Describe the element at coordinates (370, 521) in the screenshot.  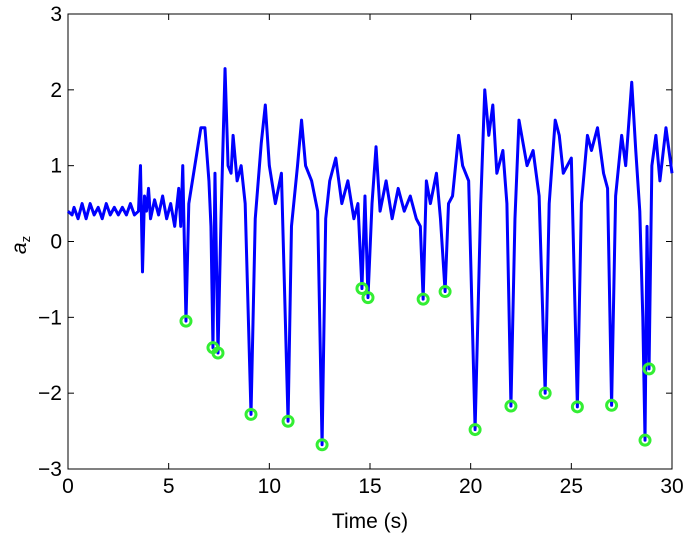
I see `x-axis-label: Time (s)` at that location.